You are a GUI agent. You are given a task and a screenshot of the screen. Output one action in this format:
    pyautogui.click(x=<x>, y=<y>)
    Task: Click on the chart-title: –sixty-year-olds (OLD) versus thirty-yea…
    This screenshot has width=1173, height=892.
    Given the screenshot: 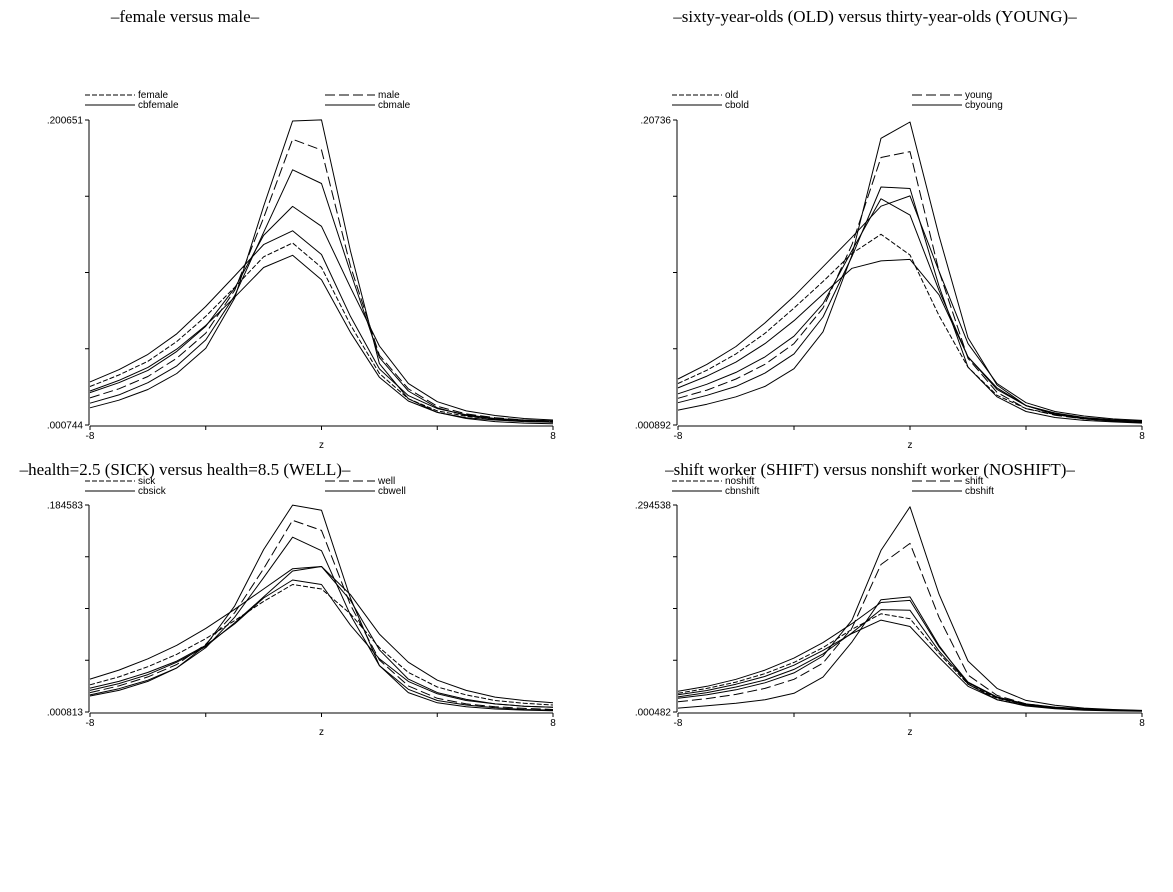 What is the action you would take?
    pyautogui.click(x=874, y=16)
    